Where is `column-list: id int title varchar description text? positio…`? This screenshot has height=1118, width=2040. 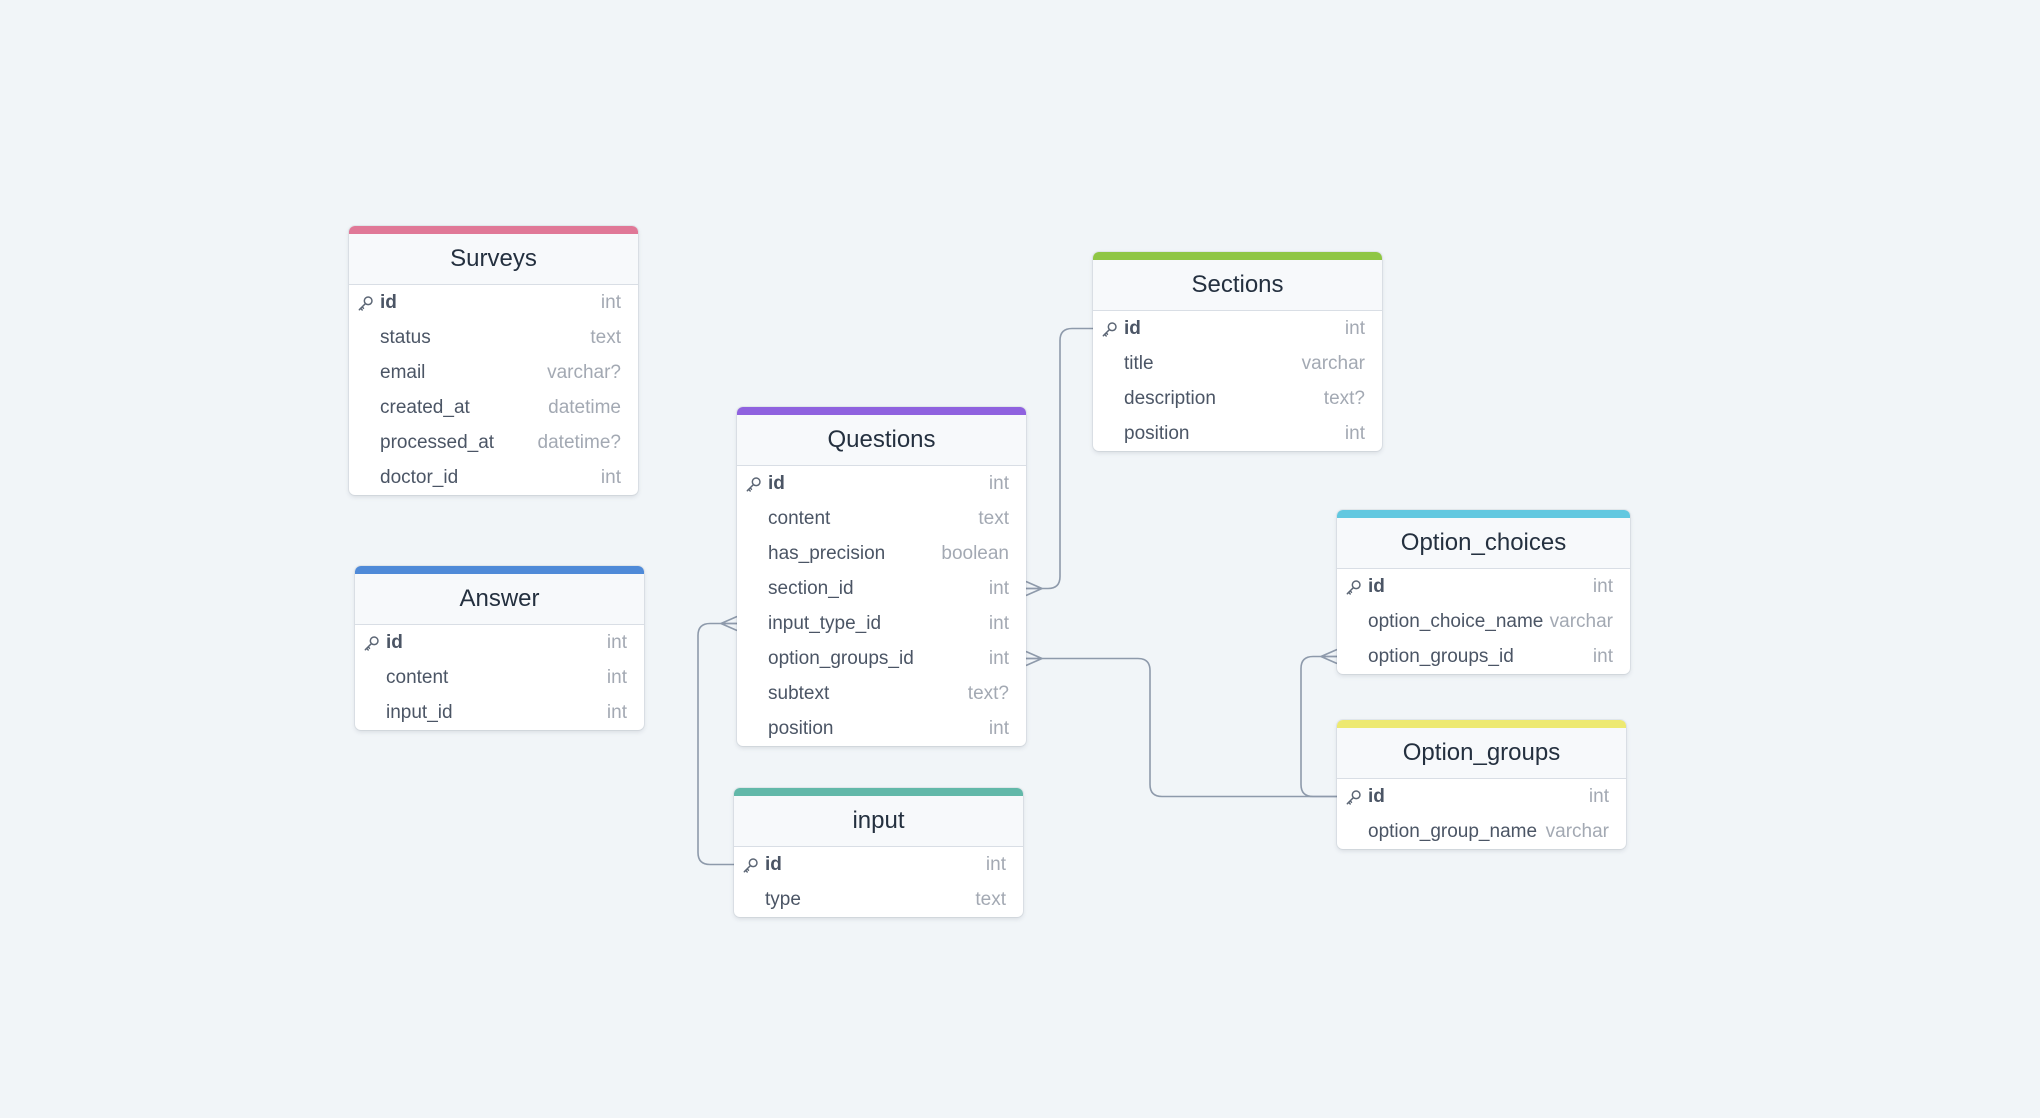 column-list: id int title varchar description text? positio… is located at coordinates (1237, 381).